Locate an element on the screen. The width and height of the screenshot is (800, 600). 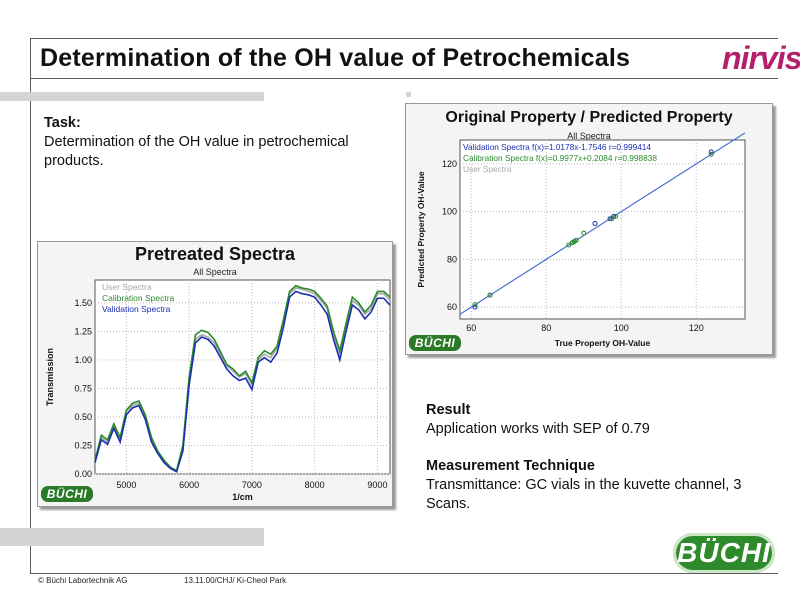
y-tick-label: 1.00 is located at coordinates (83, 360).